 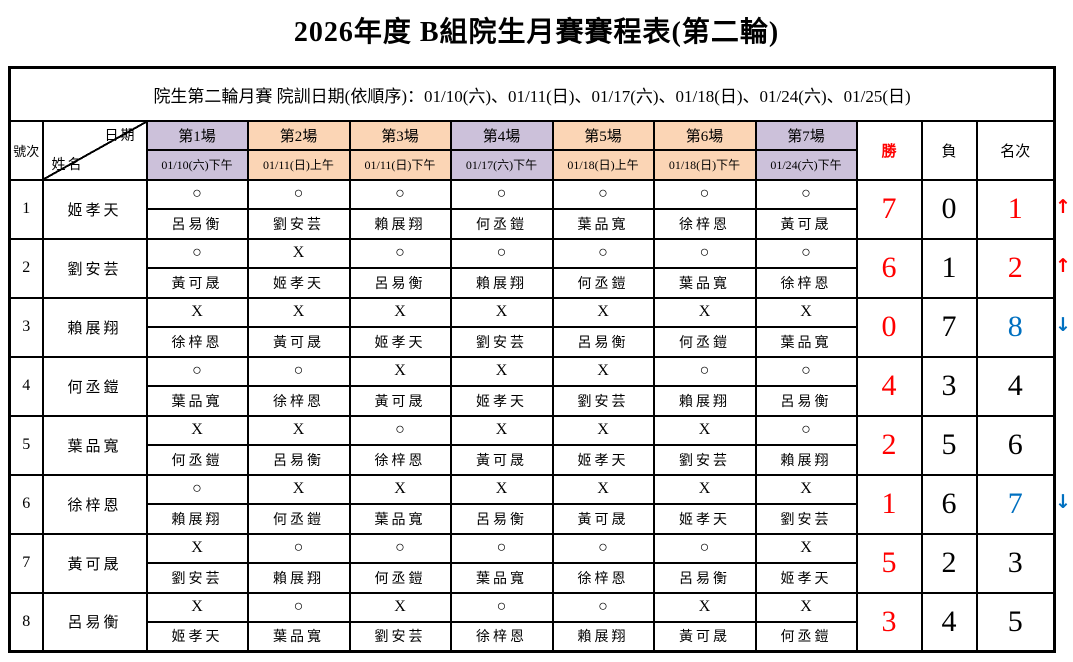 What do you see at coordinates (889, 150) in the screenshot?
I see `header-wins: 勝` at bounding box center [889, 150].